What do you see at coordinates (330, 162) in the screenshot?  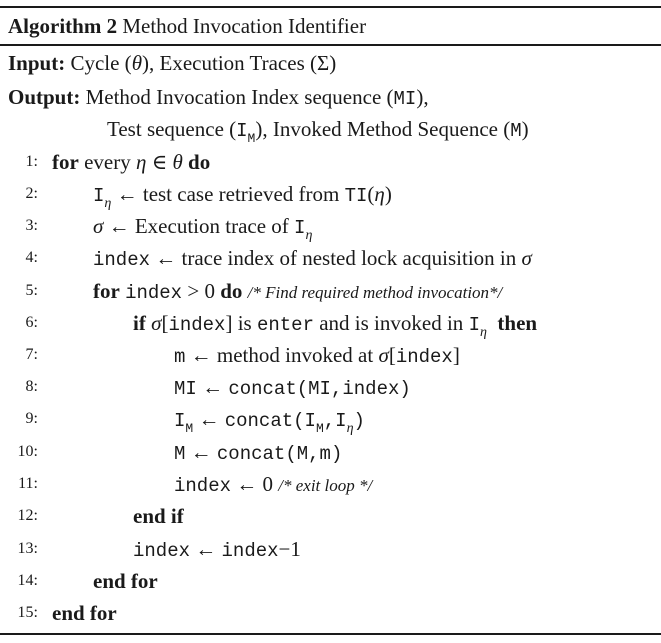 I see `algorithm-line: 1: for every η ∈ θ do` at bounding box center [330, 162].